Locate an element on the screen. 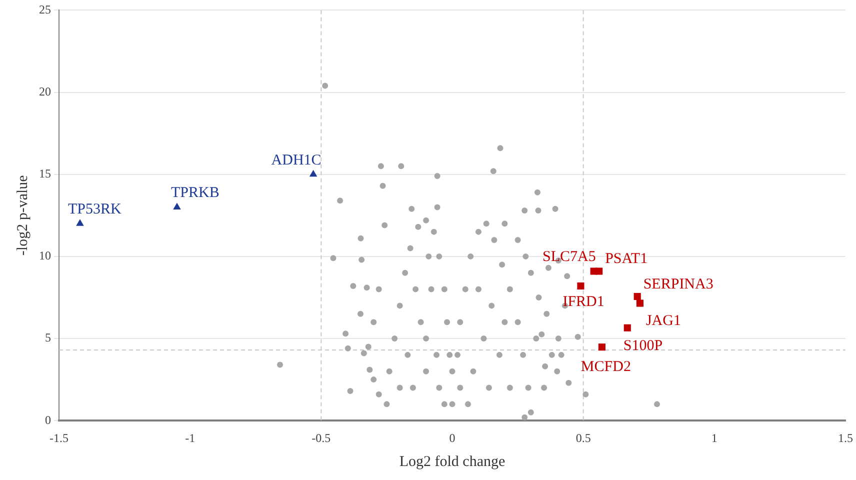 The width and height of the screenshot is (856, 480). y-tick-label: 5 is located at coordinates (48, 337).